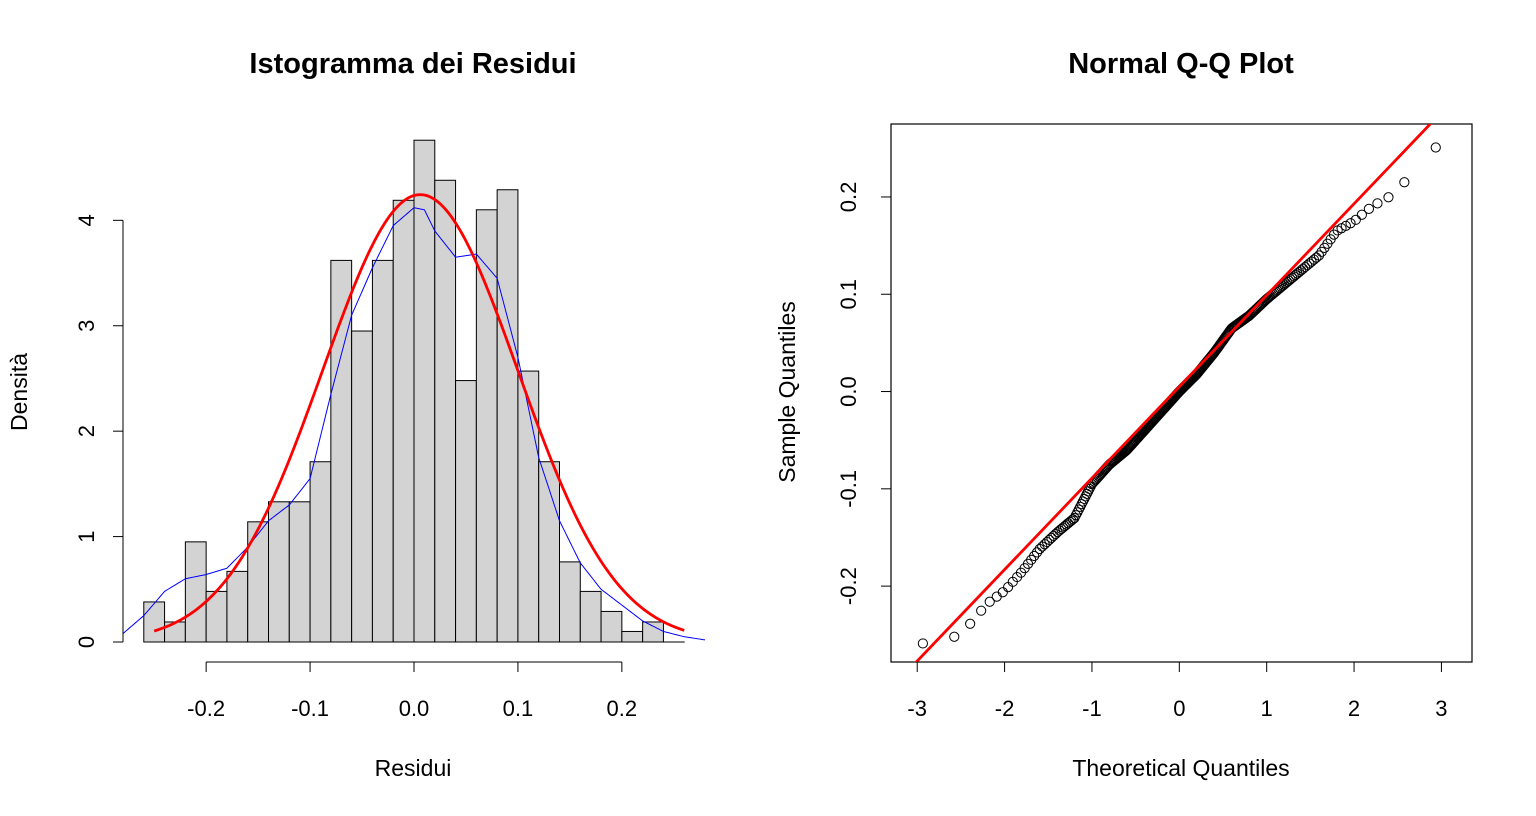 The image size is (1536, 816). Describe the element at coordinates (206, 708) in the screenshot. I see `histogram-x-tick-label: -0.2` at that location.